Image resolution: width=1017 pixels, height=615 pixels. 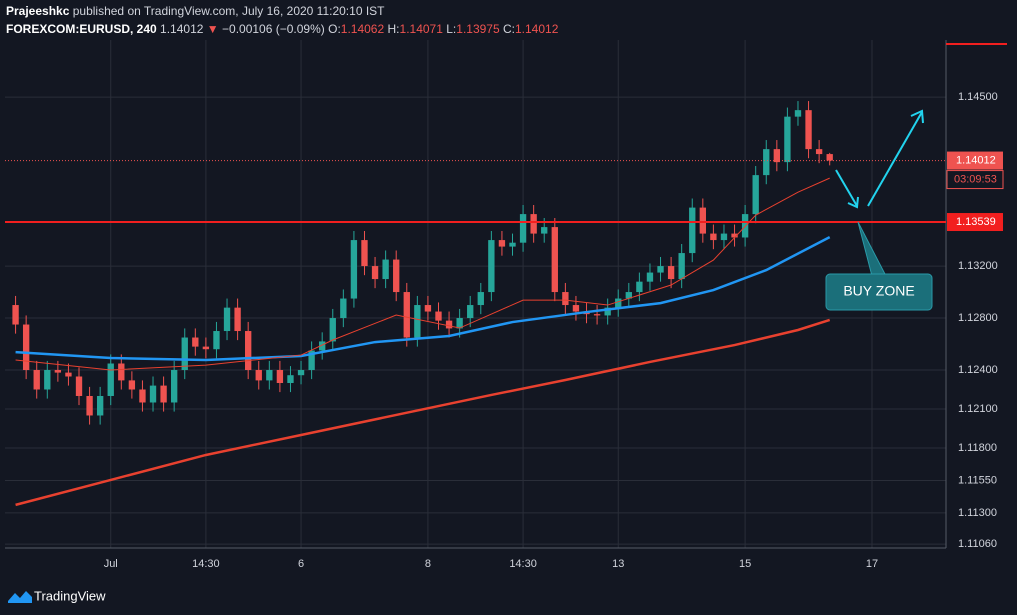 I want to click on logo, so click(x=20, y=597).